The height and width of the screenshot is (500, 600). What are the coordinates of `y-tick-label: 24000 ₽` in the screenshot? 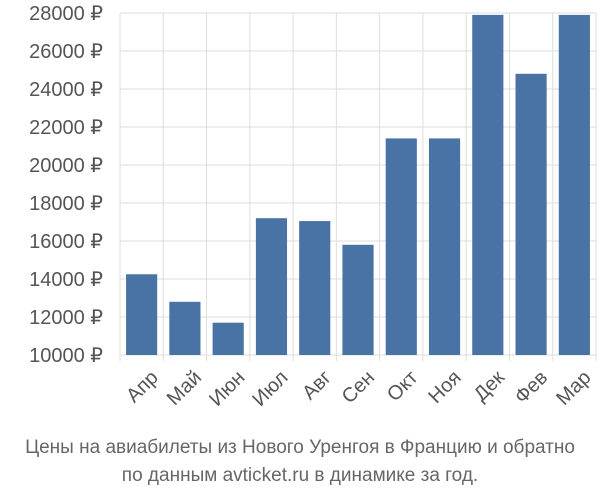 It's located at (66, 90).